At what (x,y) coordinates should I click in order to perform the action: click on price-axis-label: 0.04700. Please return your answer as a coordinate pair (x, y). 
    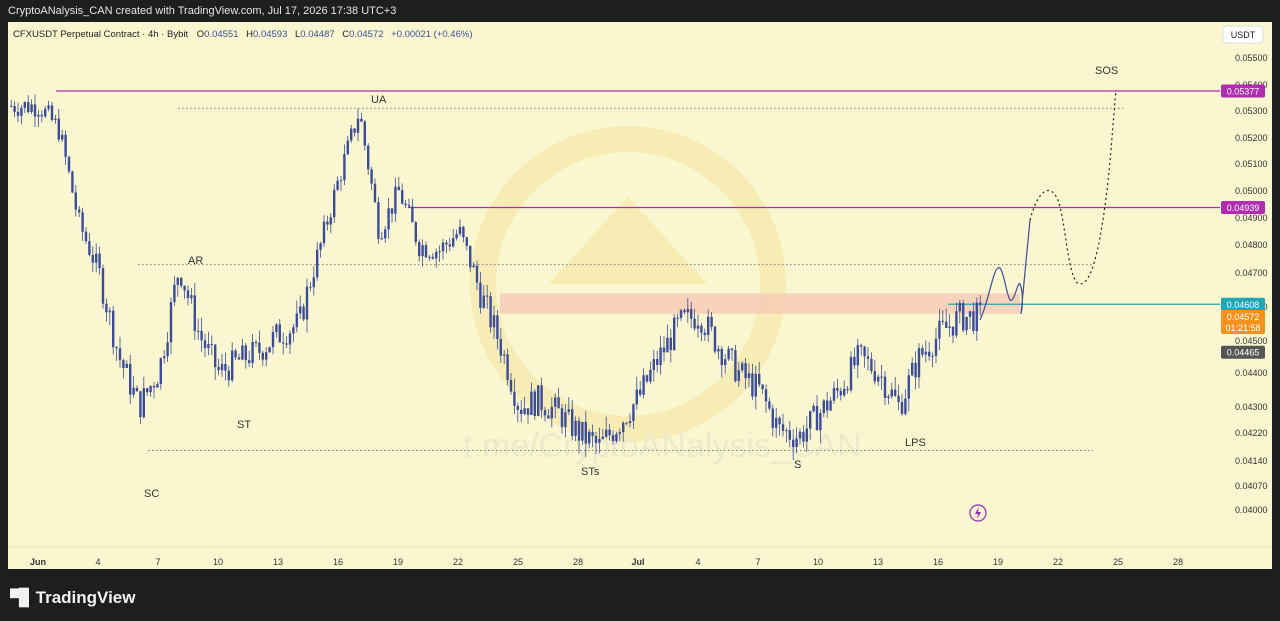
    Looking at the image, I should click on (1251, 273).